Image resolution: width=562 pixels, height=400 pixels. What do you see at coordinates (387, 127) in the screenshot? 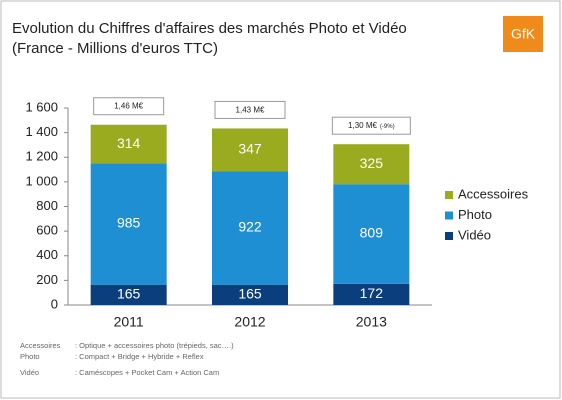
I see `change-label: (-9%)` at bounding box center [387, 127].